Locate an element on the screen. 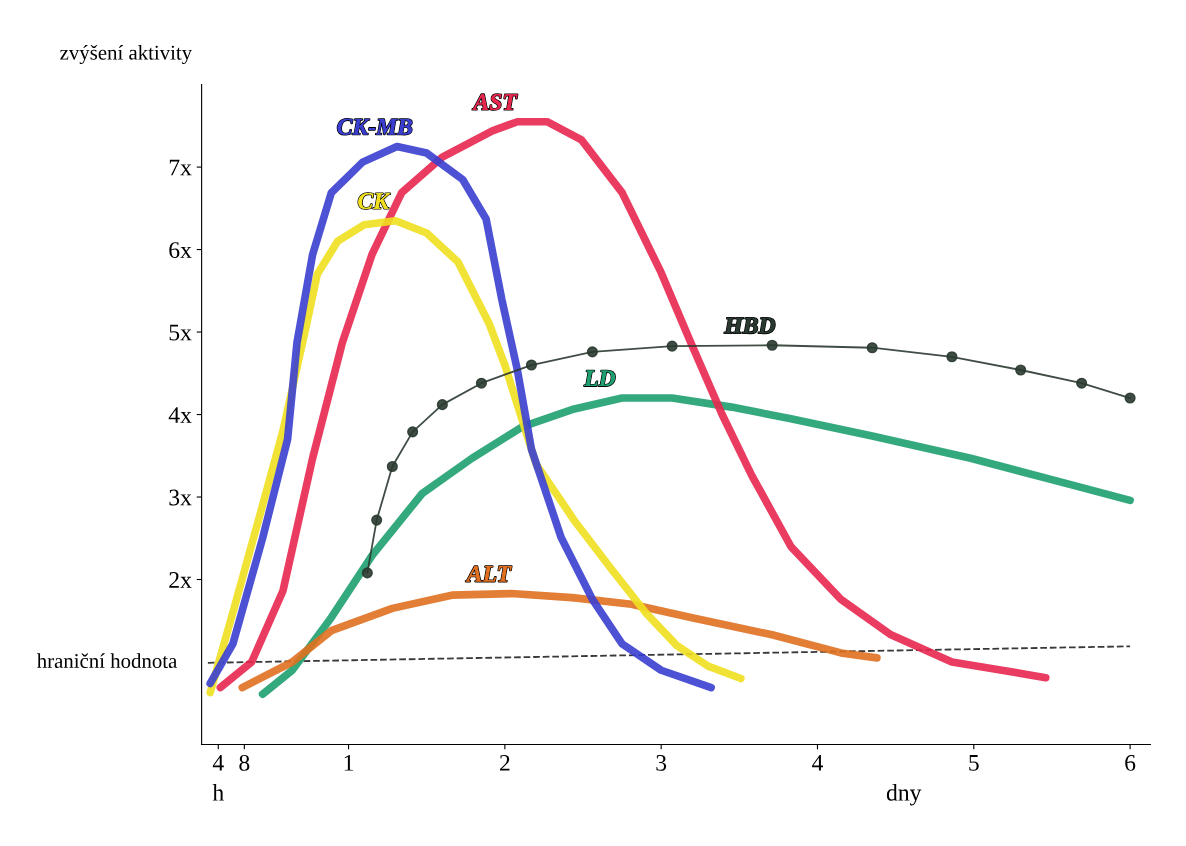  y-axis-title: zvýšení aktivity is located at coordinates (126, 54).